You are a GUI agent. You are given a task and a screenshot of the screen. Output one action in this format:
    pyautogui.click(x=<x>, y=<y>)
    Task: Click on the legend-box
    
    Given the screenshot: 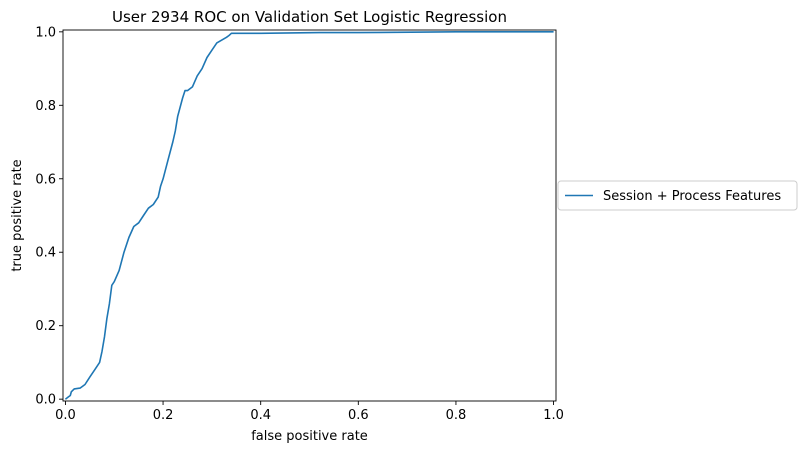 What is the action you would take?
    pyautogui.click(x=677, y=195)
    